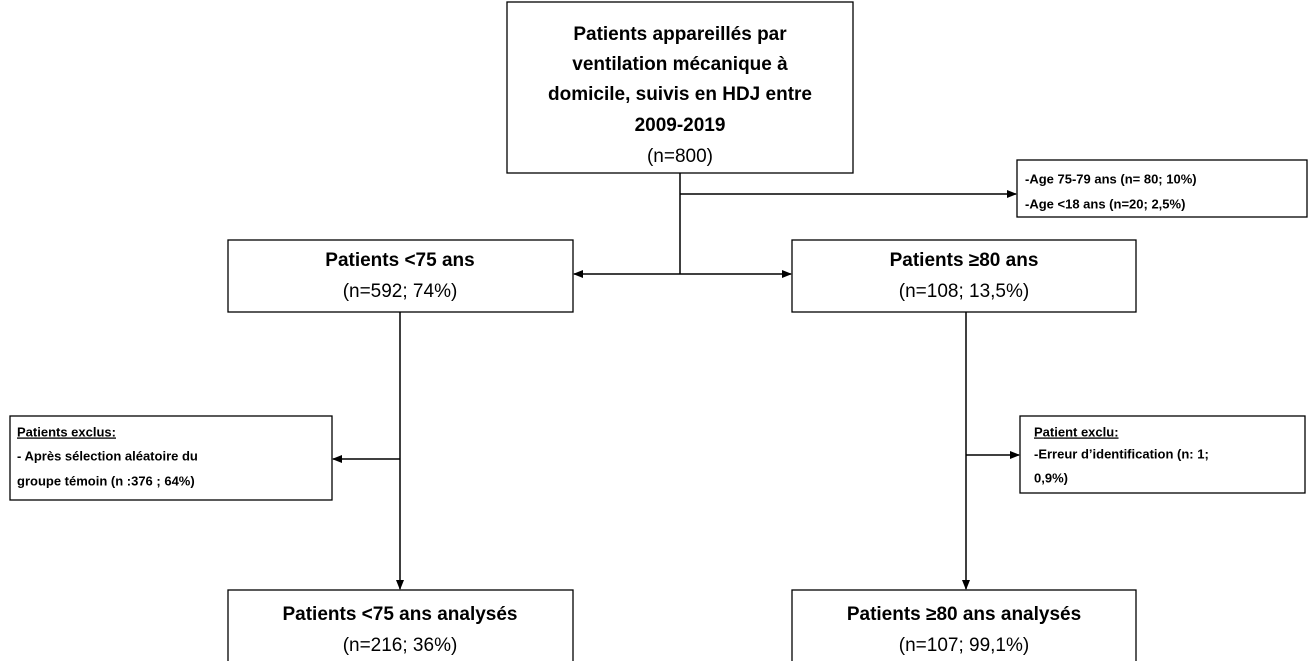 The width and height of the screenshot is (1314, 661). I want to click on node-title: domicile, suivis en HDJ entre, so click(680, 94).